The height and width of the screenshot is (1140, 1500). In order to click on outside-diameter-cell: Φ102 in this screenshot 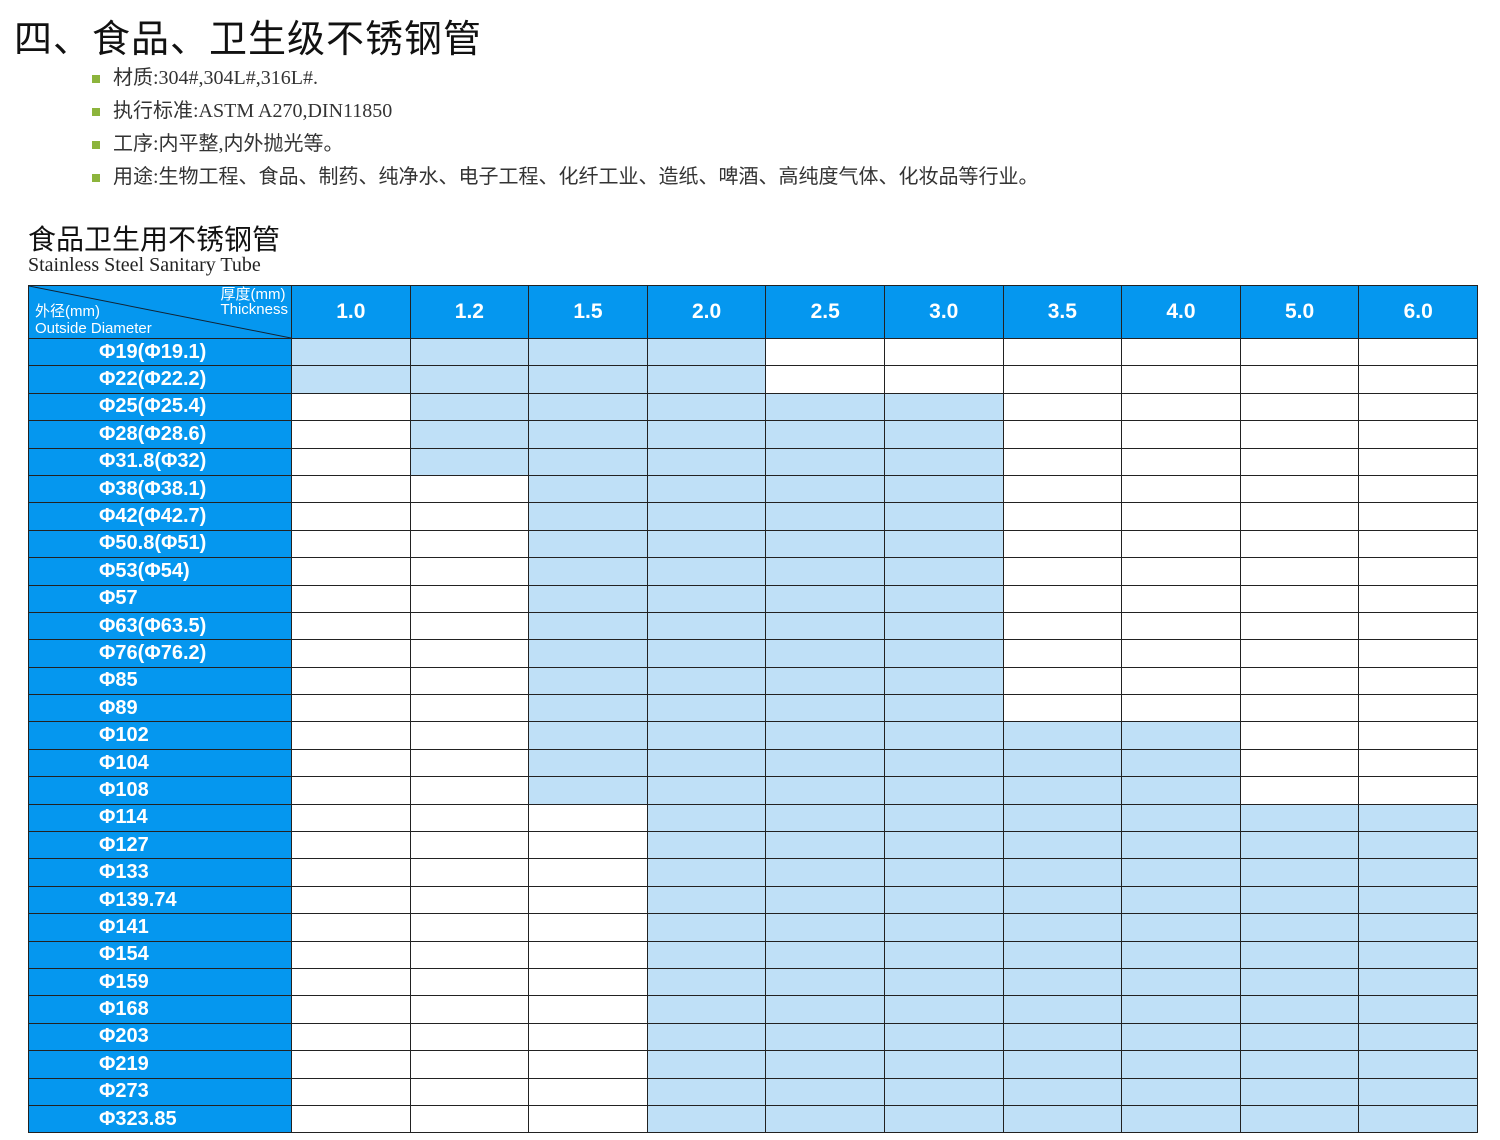, I will do `click(160, 735)`.